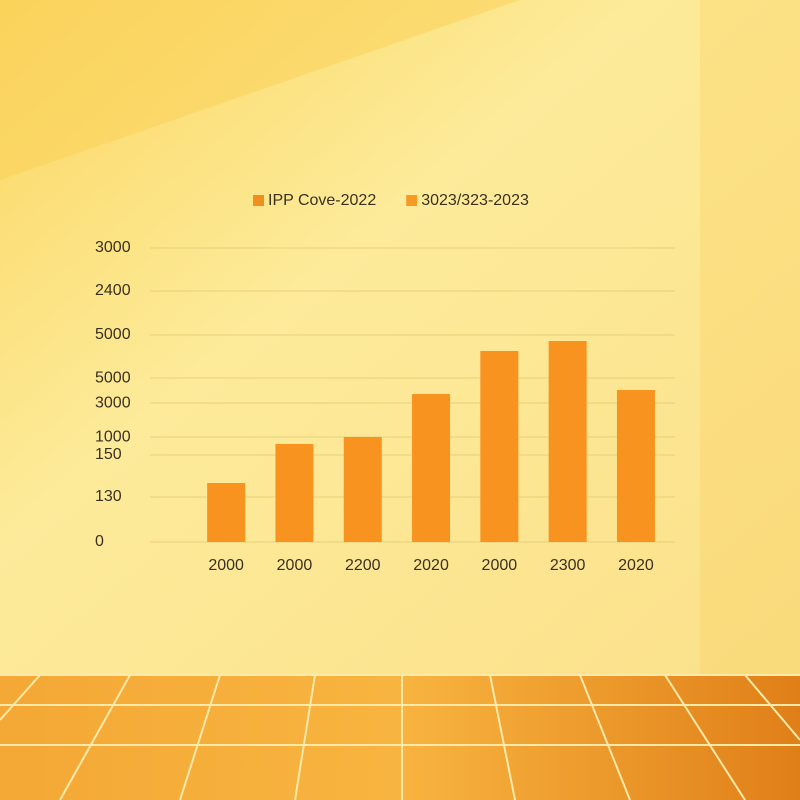 Image resolution: width=800 pixels, height=800 pixels. What do you see at coordinates (108, 496) in the screenshot?
I see `y-tick-label: 130` at bounding box center [108, 496].